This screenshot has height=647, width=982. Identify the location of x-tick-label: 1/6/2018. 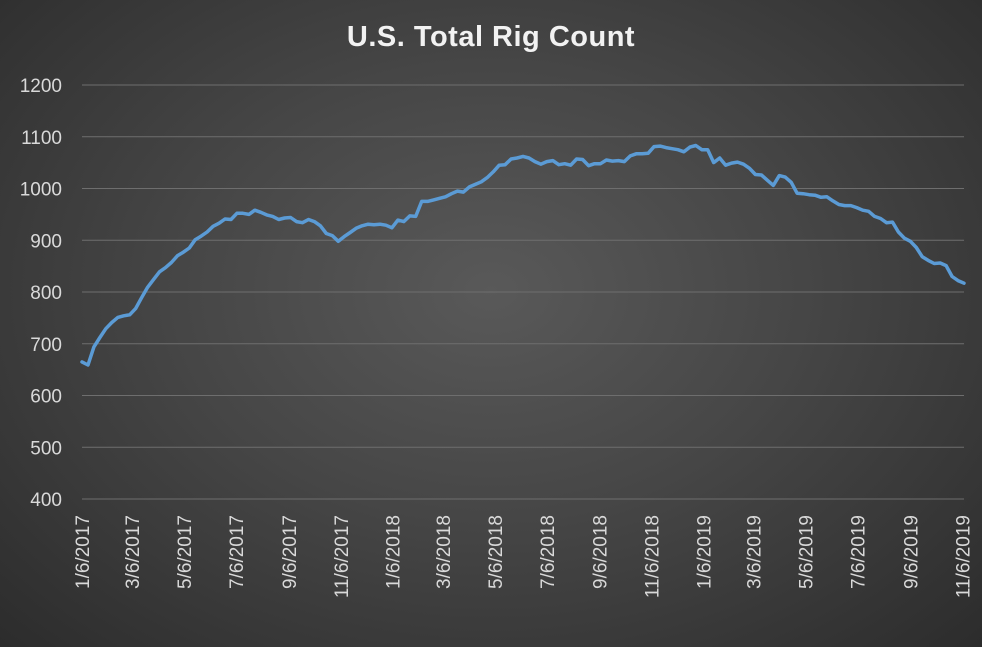
(394, 552).